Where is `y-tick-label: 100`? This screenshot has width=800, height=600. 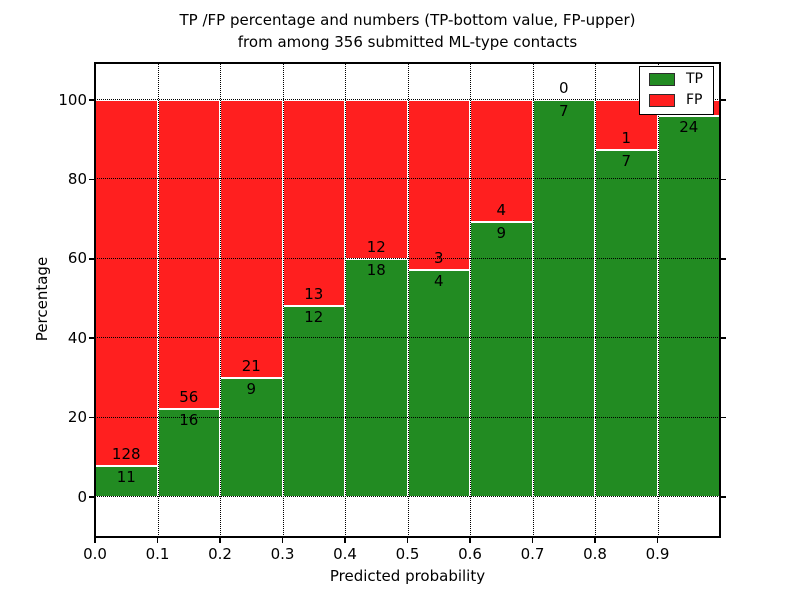 y-tick-label: 100 is located at coordinates (72, 99).